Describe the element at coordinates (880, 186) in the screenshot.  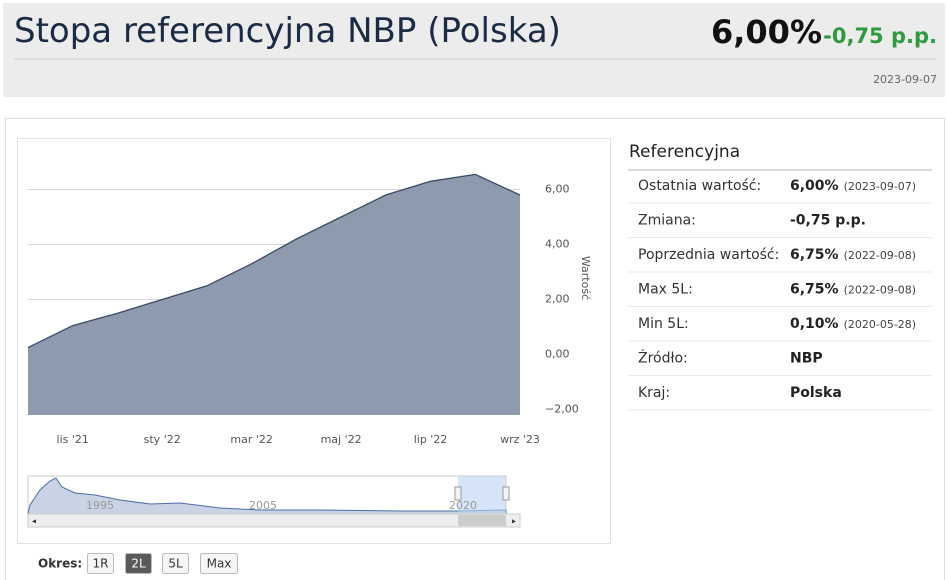
I see `row-date: (2023-09-07)` at that location.